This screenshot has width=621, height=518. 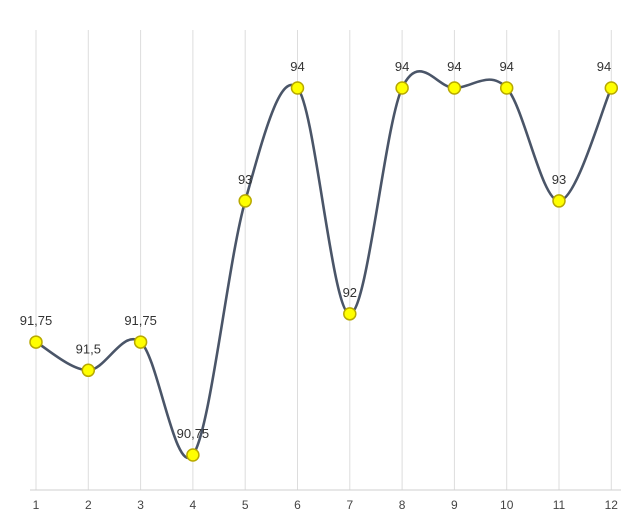 I want to click on x-tick-labels: 1 2 3 4 5 6 7 8 9 10 11 12, so click(x=326, y=505).